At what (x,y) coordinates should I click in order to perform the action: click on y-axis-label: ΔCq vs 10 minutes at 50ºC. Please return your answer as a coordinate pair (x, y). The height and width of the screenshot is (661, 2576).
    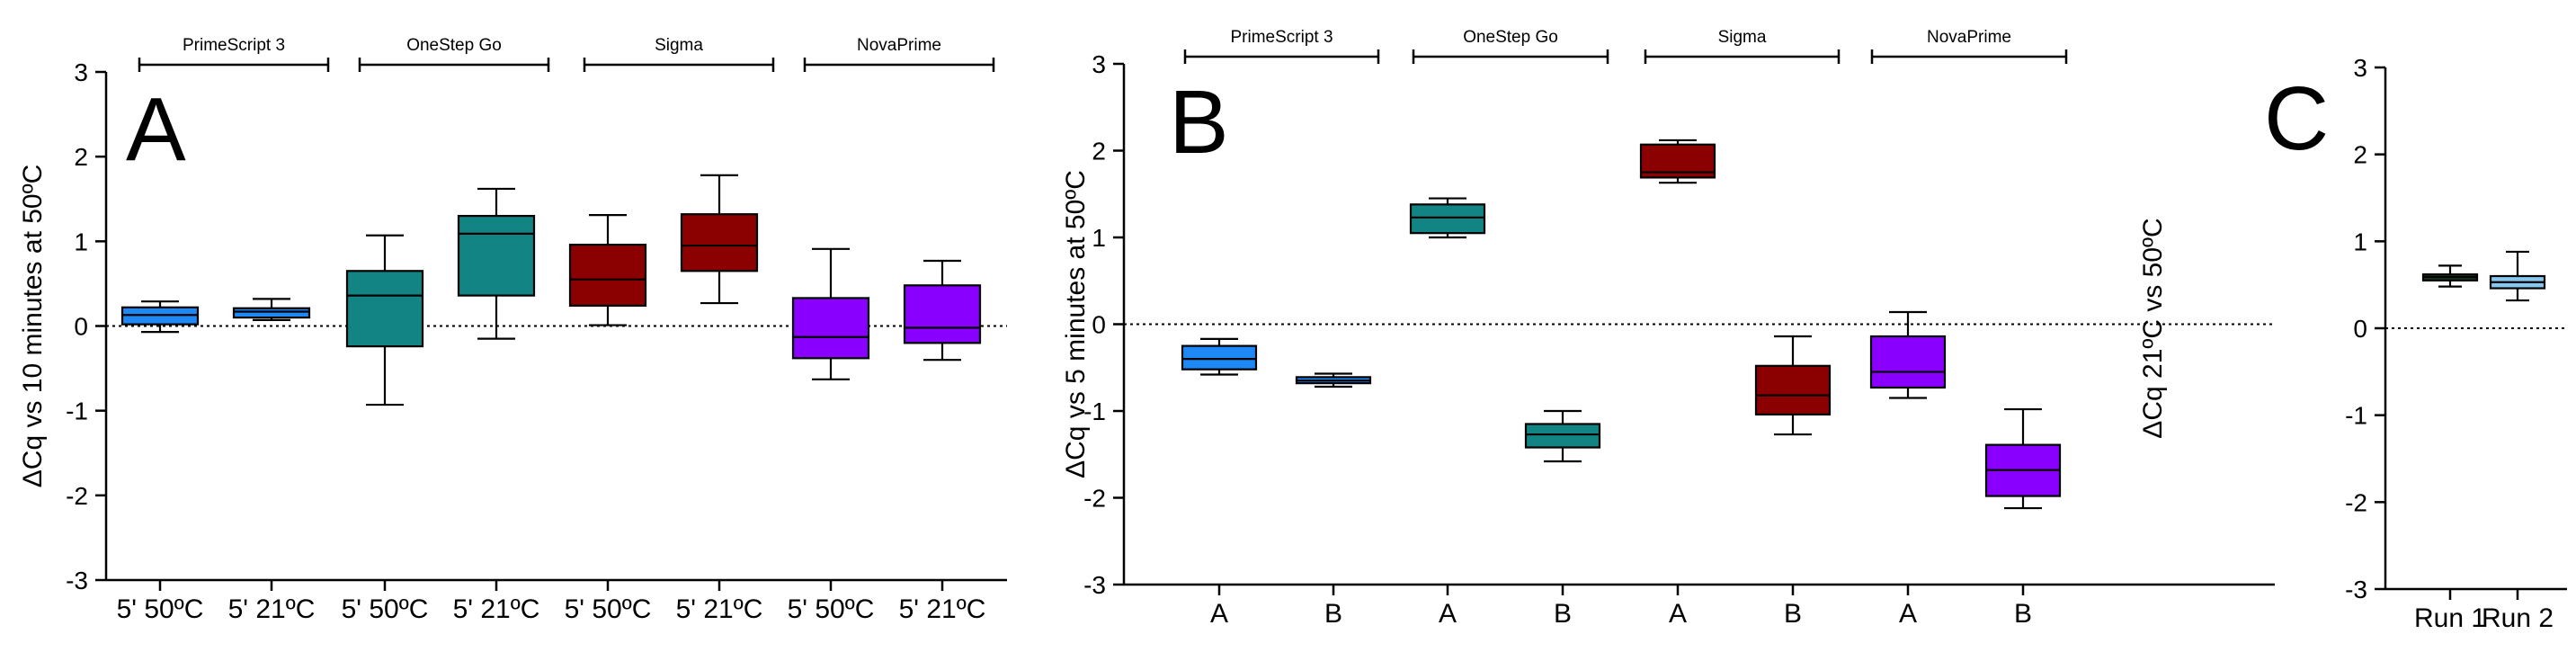
    Looking at the image, I should click on (33, 326).